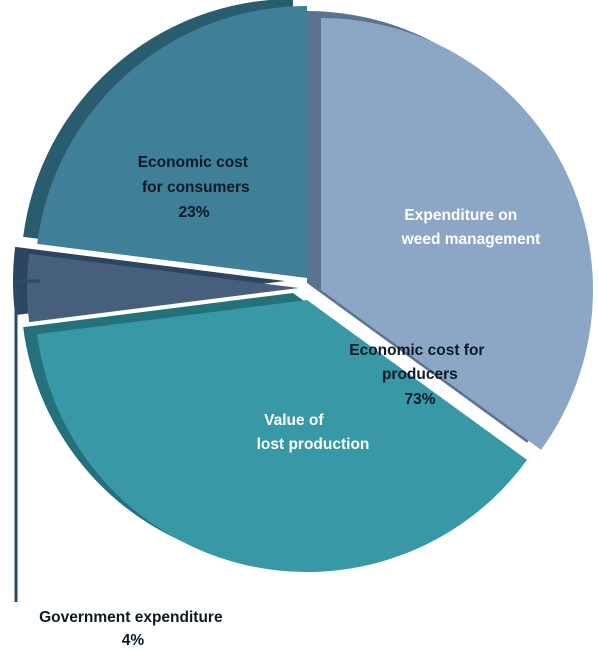 The width and height of the screenshot is (598, 650). Describe the element at coordinates (313, 432) in the screenshot. I see `slice-label-lost-production: Value of lost production` at that location.